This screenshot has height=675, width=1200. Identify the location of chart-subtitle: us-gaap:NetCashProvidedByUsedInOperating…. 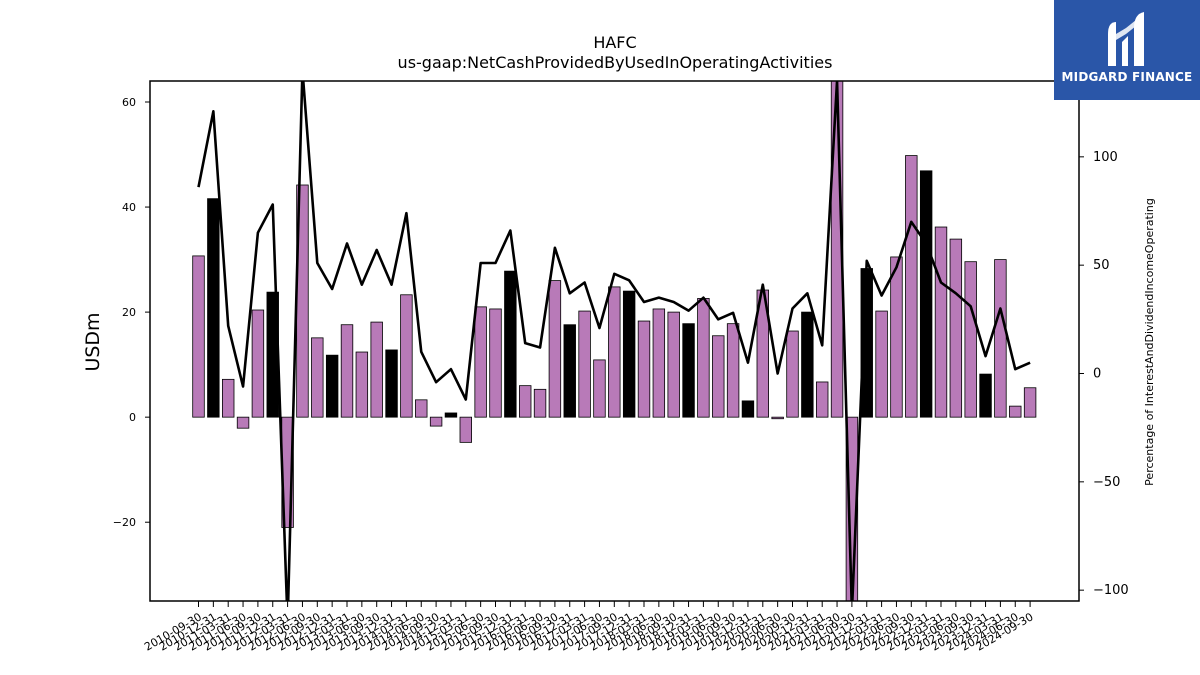
(615, 62).